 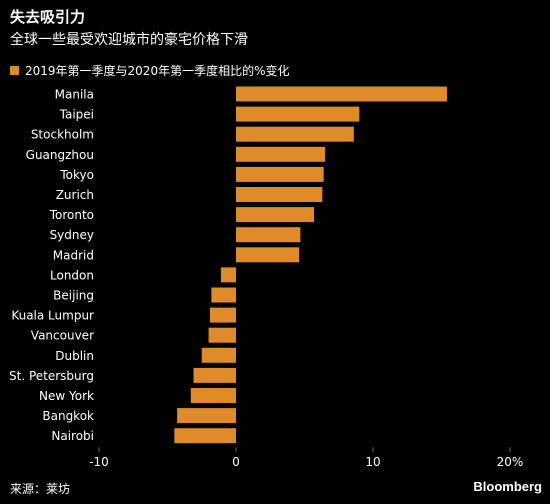 What do you see at coordinates (205, 436) in the screenshot?
I see `bar-nairobi` at bounding box center [205, 436].